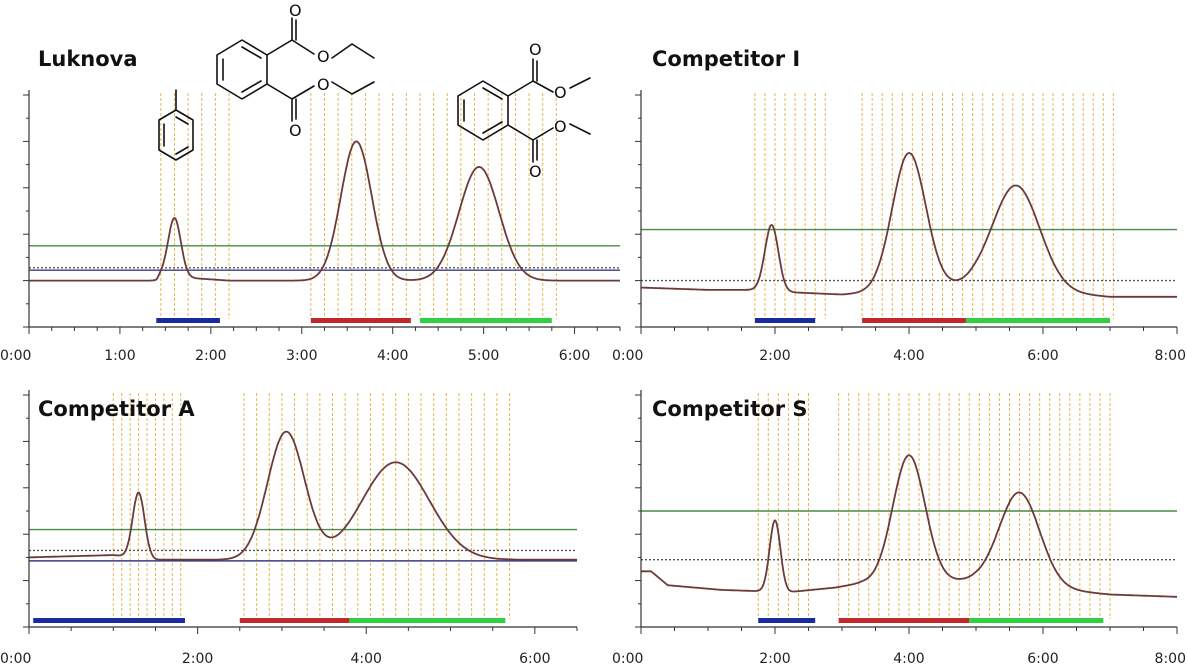 The height and width of the screenshot is (671, 1187). I want to click on atom-o-dimethyl-2: O, so click(560, 92).